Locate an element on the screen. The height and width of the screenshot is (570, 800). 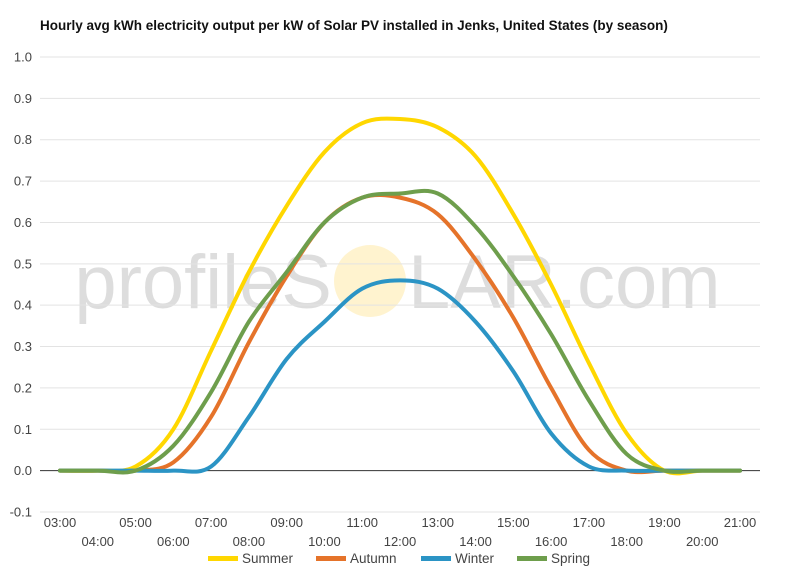
legend-swatch-autumn is located at coordinates (331, 558).